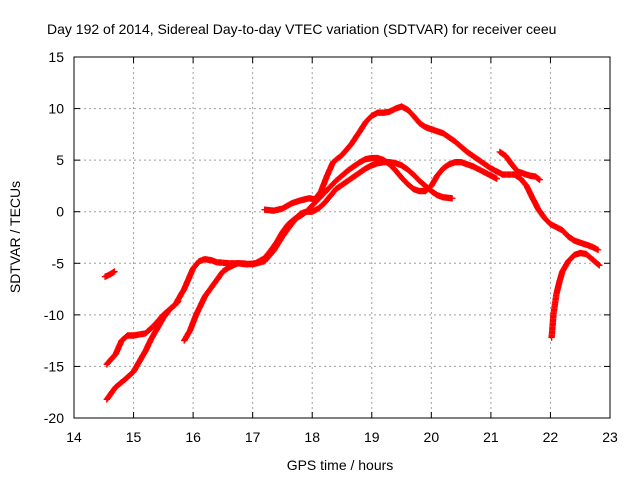  Describe the element at coordinates (74, 437) in the screenshot. I see `x-tick-label: 14` at that location.